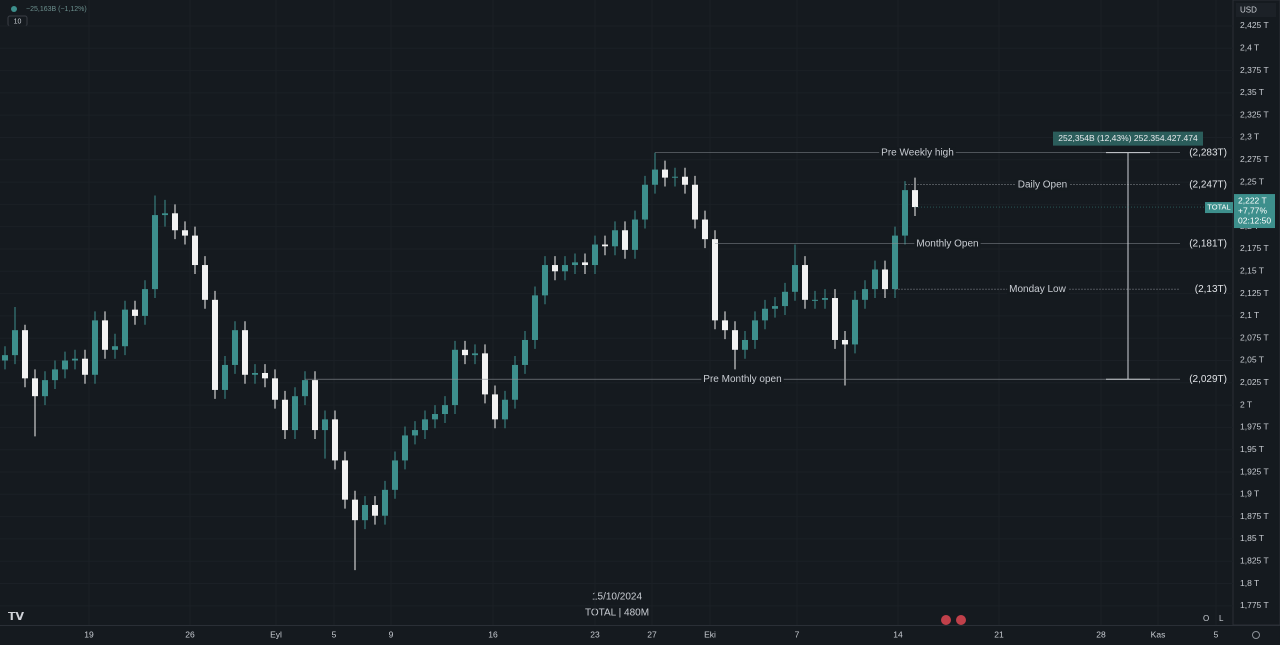 The width and height of the screenshot is (1280, 645). Describe the element at coordinates (1208, 243) in the screenshot. I see `level-label: (2,181T)` at that location.